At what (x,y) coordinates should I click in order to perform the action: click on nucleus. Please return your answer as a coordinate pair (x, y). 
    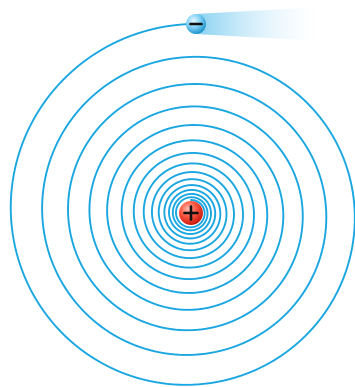
    Looking at the image, I should click on (191, 213).